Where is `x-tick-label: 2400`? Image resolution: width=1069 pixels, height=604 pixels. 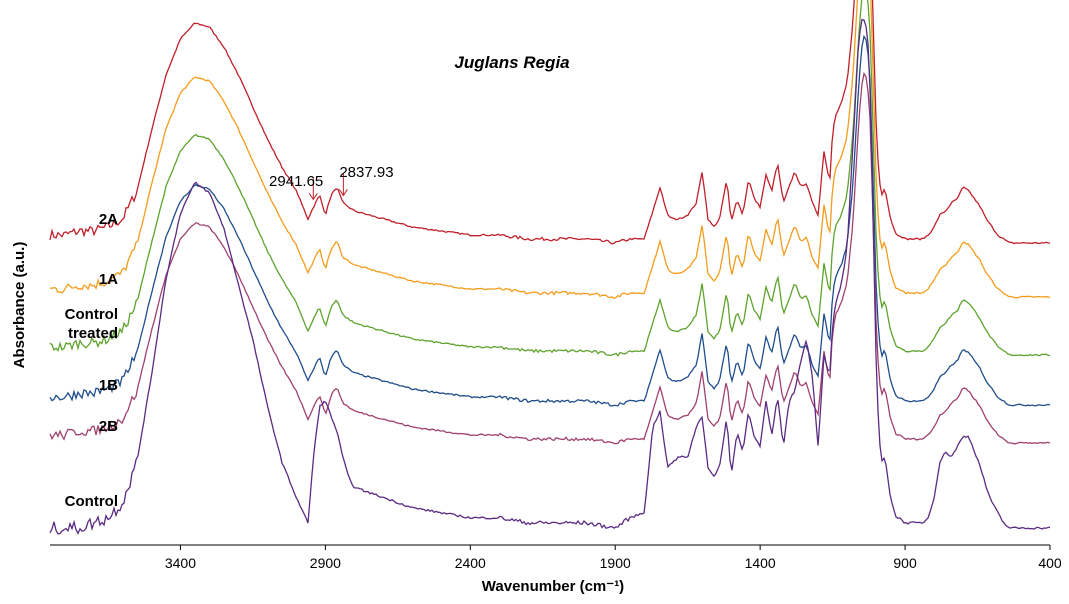 x-tick-label: 2400 is located at coordinates (470, 563).